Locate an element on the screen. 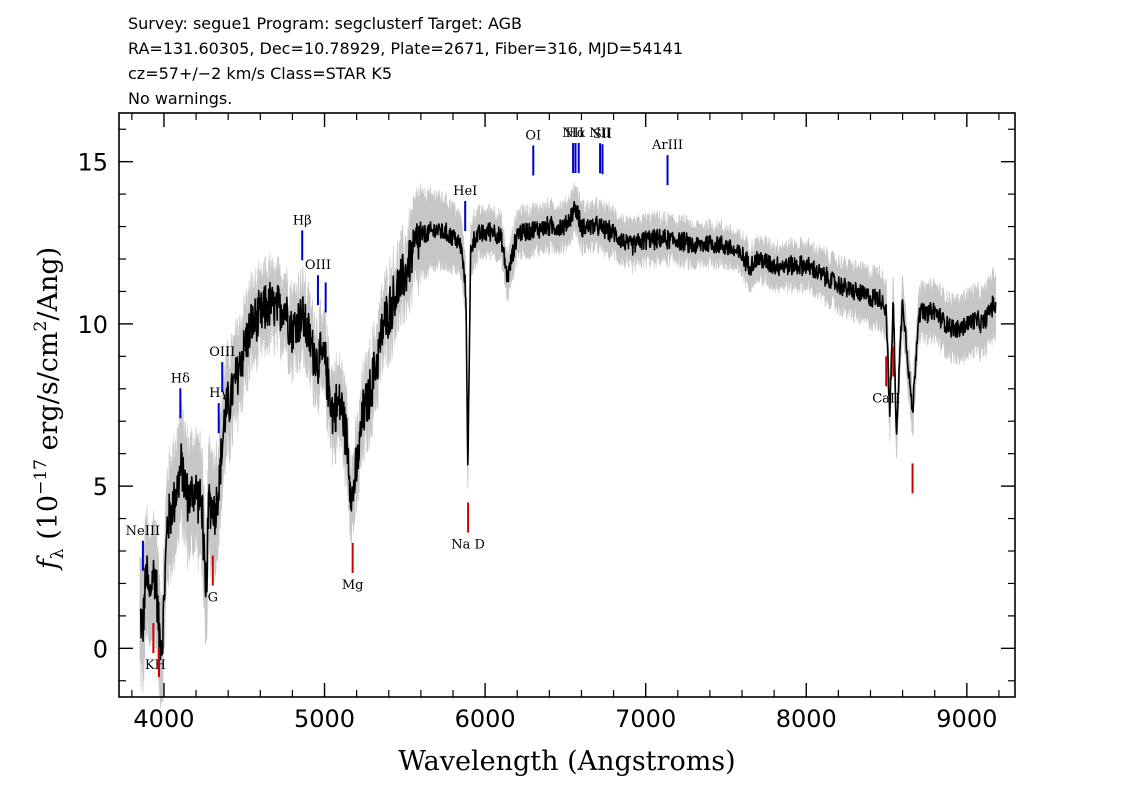 This screenshot has width=1134, height=810. absorption-line-label: Na D is located at coordinates (468, 545).